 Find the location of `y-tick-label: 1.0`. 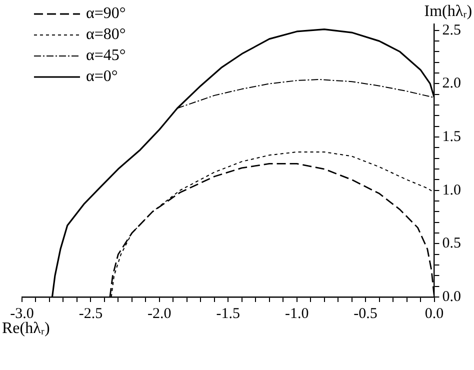

y-tick-label: 1.0 is located at coordinates (451, 190).